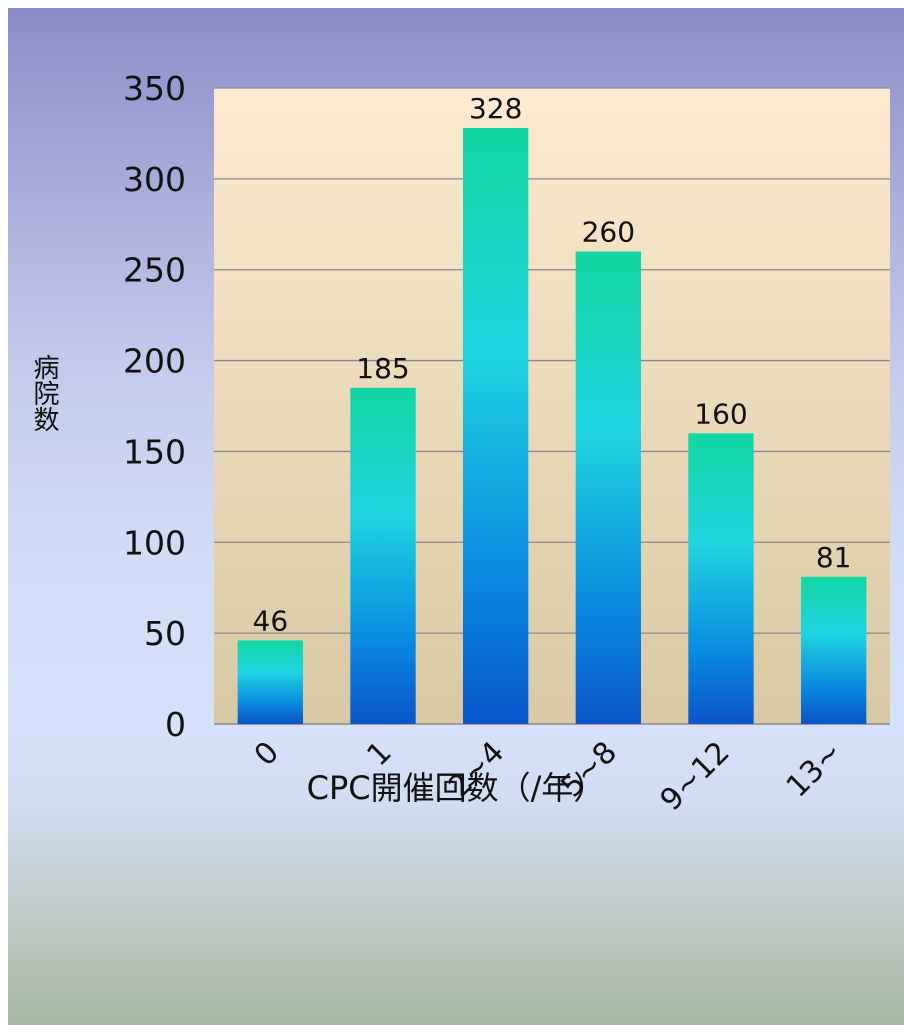 The width and height of the screenshot is (904, 1033). Describe the element at coordinates (154, 88) in the screenshot. I see `y-tick-label: 350` at that location.